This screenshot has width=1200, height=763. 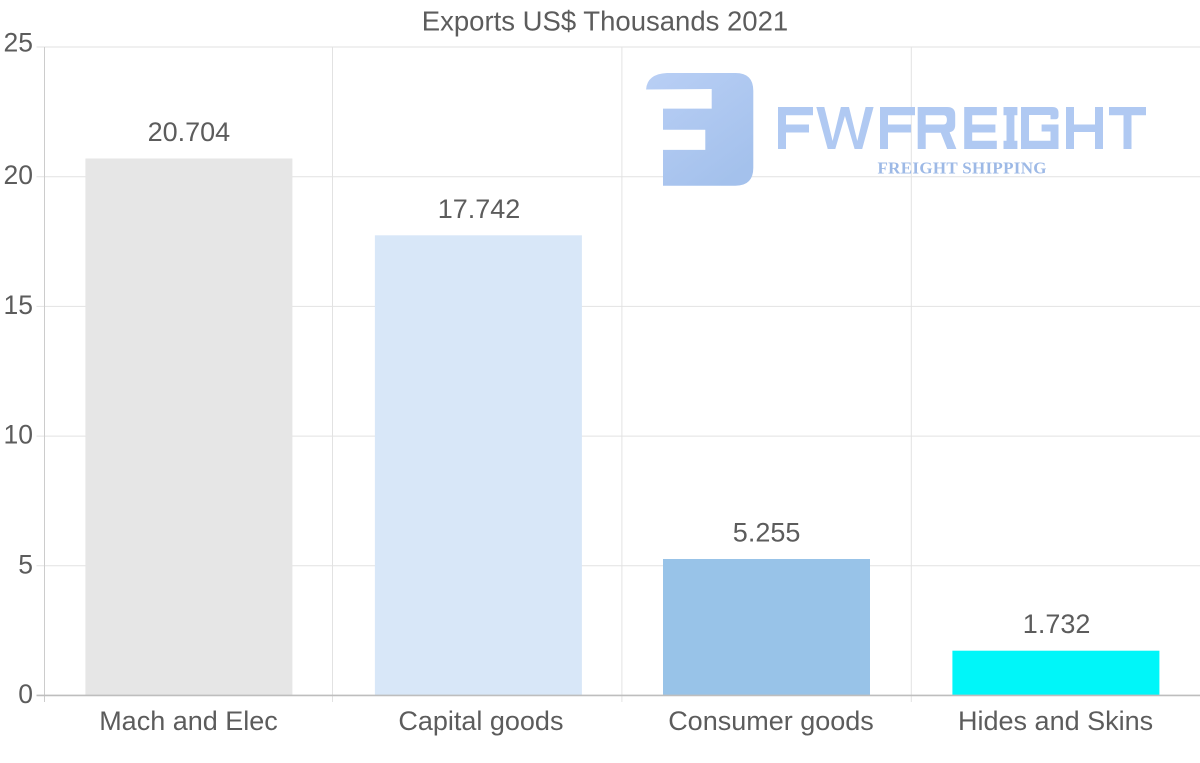 I want to click on svg-text: Exports US$ Thousands 2021, so click(x=605, y=21).